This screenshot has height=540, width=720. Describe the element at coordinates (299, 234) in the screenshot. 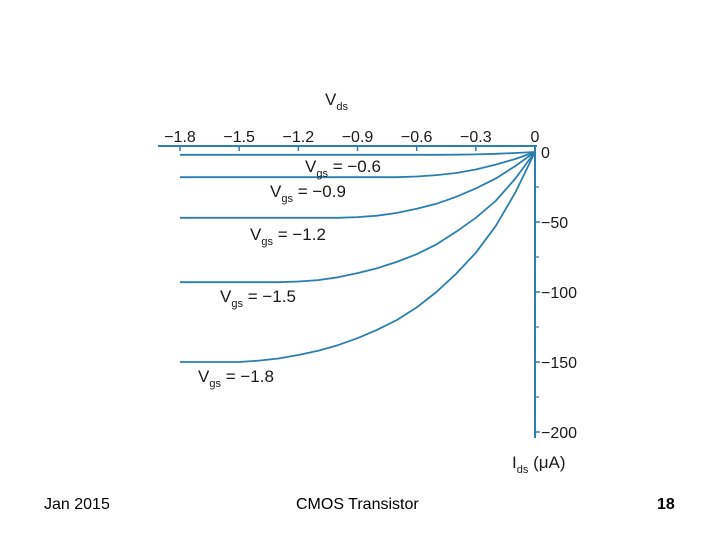

I see `curve-label-value: = −1.2` at that location.